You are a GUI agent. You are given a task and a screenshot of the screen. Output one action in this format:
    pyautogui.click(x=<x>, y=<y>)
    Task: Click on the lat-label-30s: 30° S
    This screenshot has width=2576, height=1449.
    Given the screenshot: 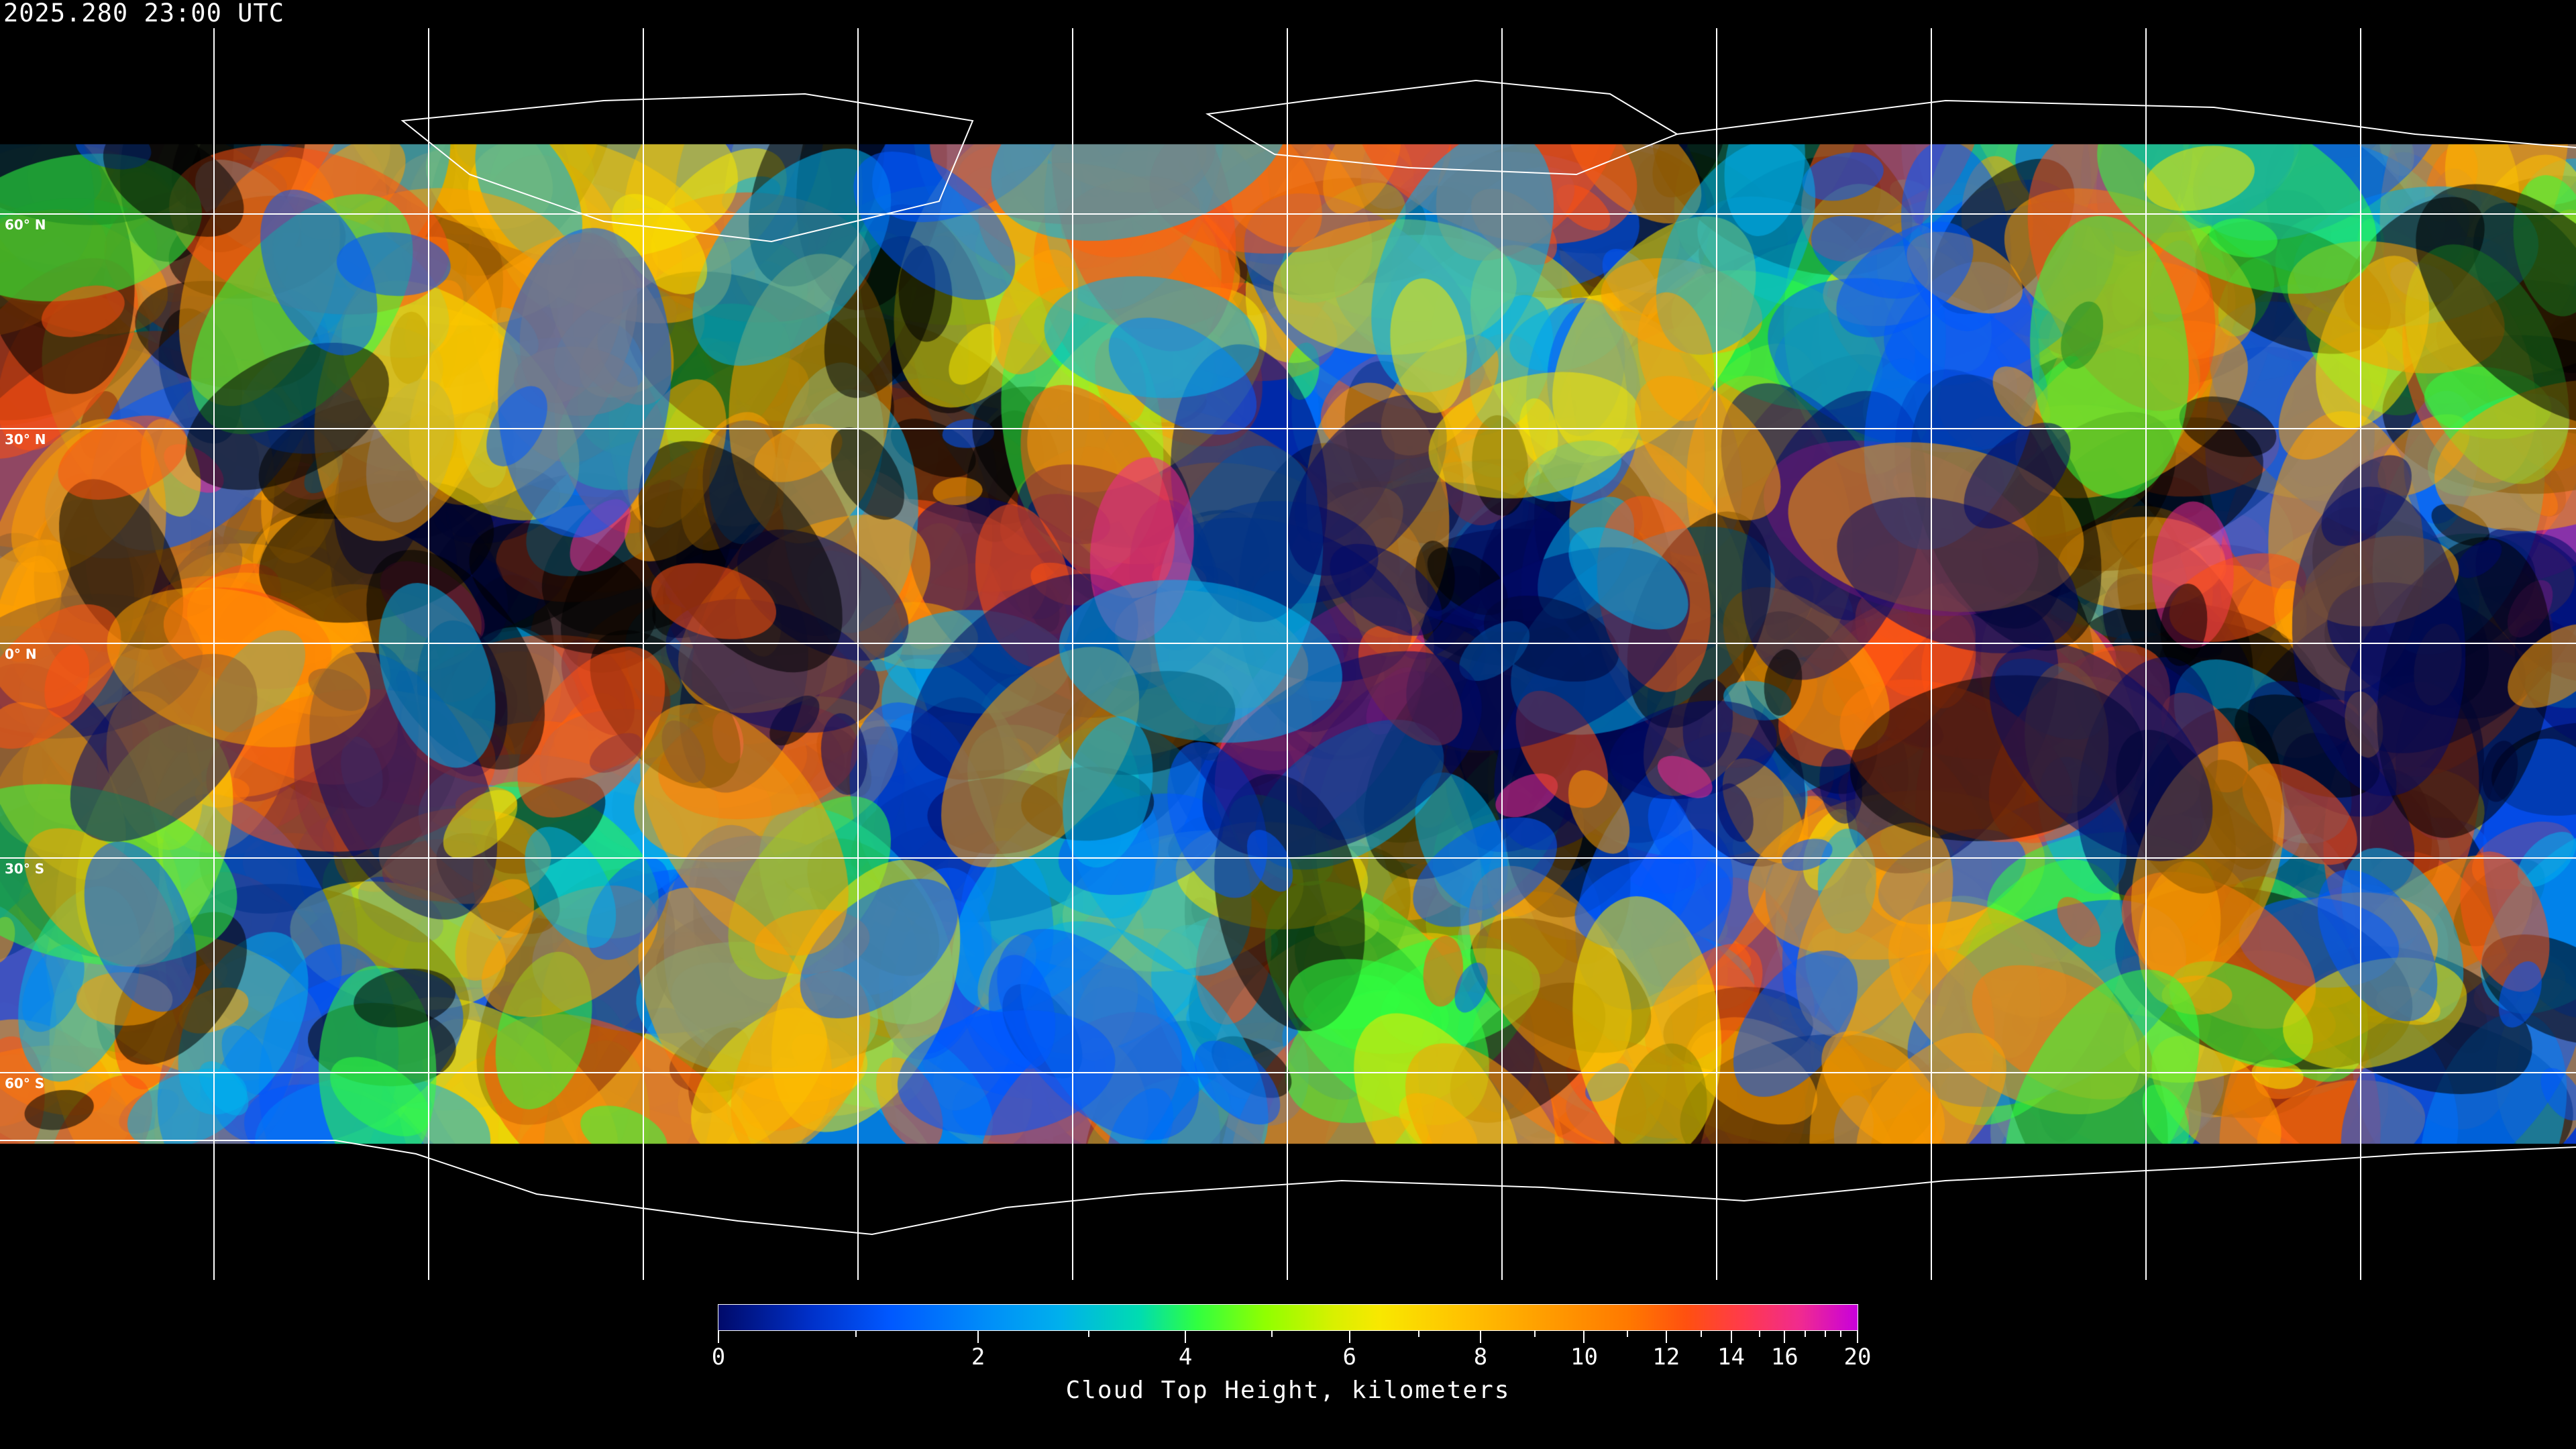 What is the action you would take?
    pyautogui.click(x=25, y=869)
    